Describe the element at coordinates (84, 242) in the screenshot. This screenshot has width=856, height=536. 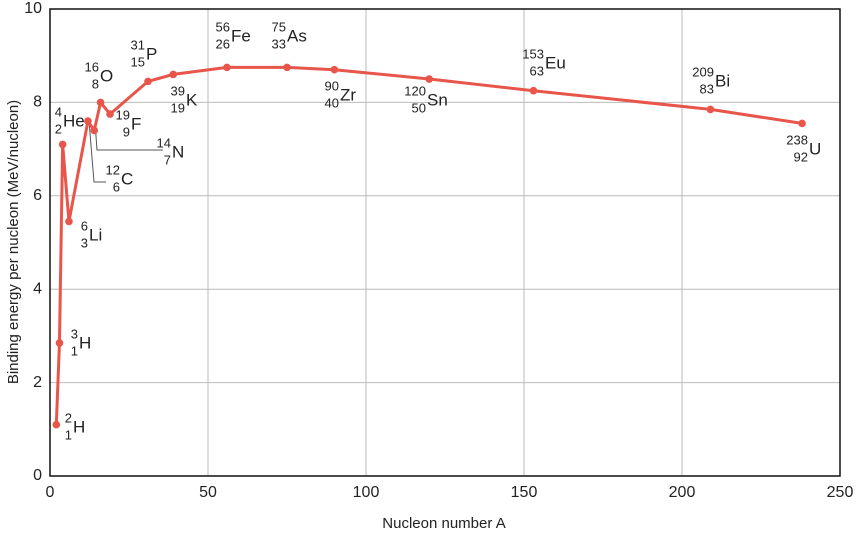
I see `atomic-number: 3` at that location.